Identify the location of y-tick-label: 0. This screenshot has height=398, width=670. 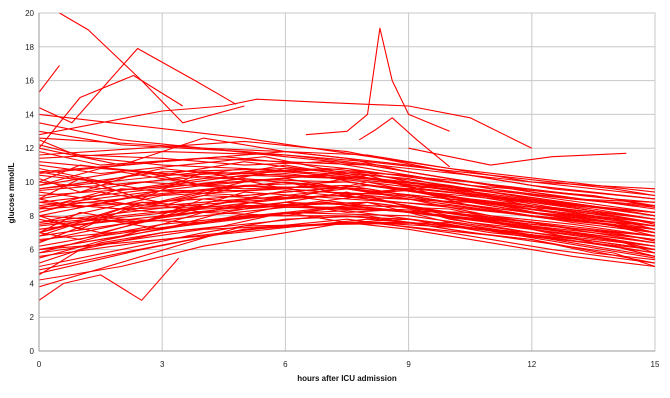
(32, 351).